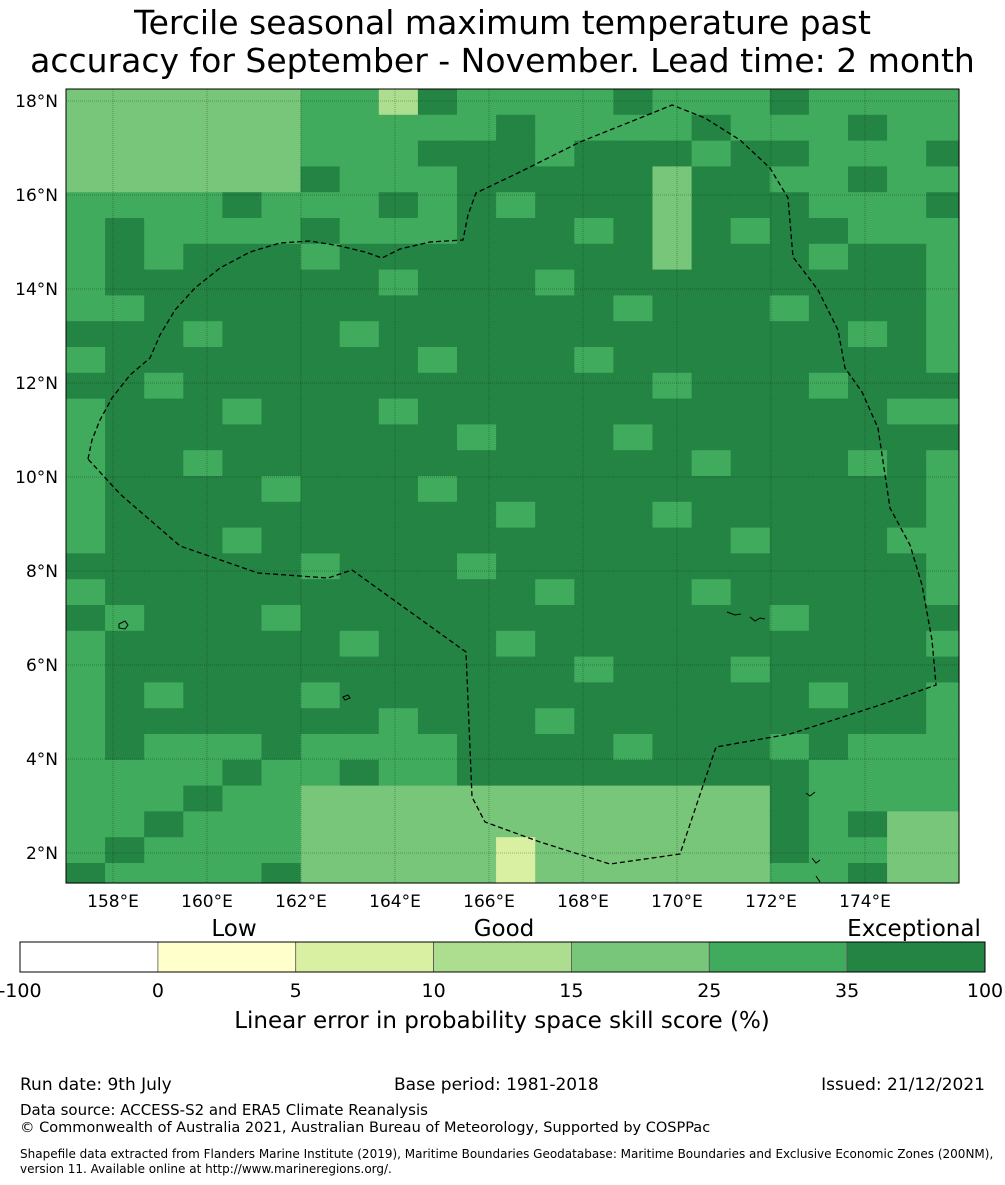 The width and height of the screenshot is (1005, 1185). What do you see at coordinates (36, 290) in the screenshot?
I see `lat-label: 14°N` at bounding box center [36, 290].